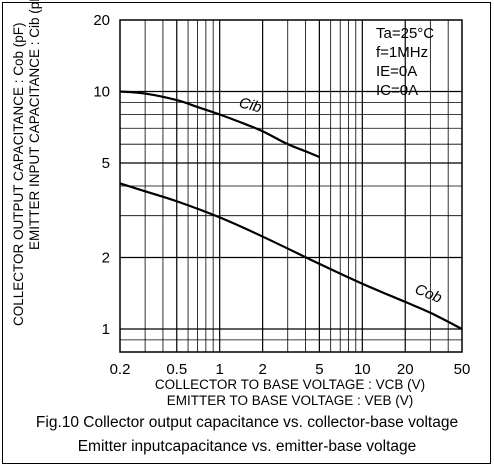 The image size is (494, 468). Describe the element at coordinates (462, 369) in the screenshot. I see `x-tick-label: 50` at that location.